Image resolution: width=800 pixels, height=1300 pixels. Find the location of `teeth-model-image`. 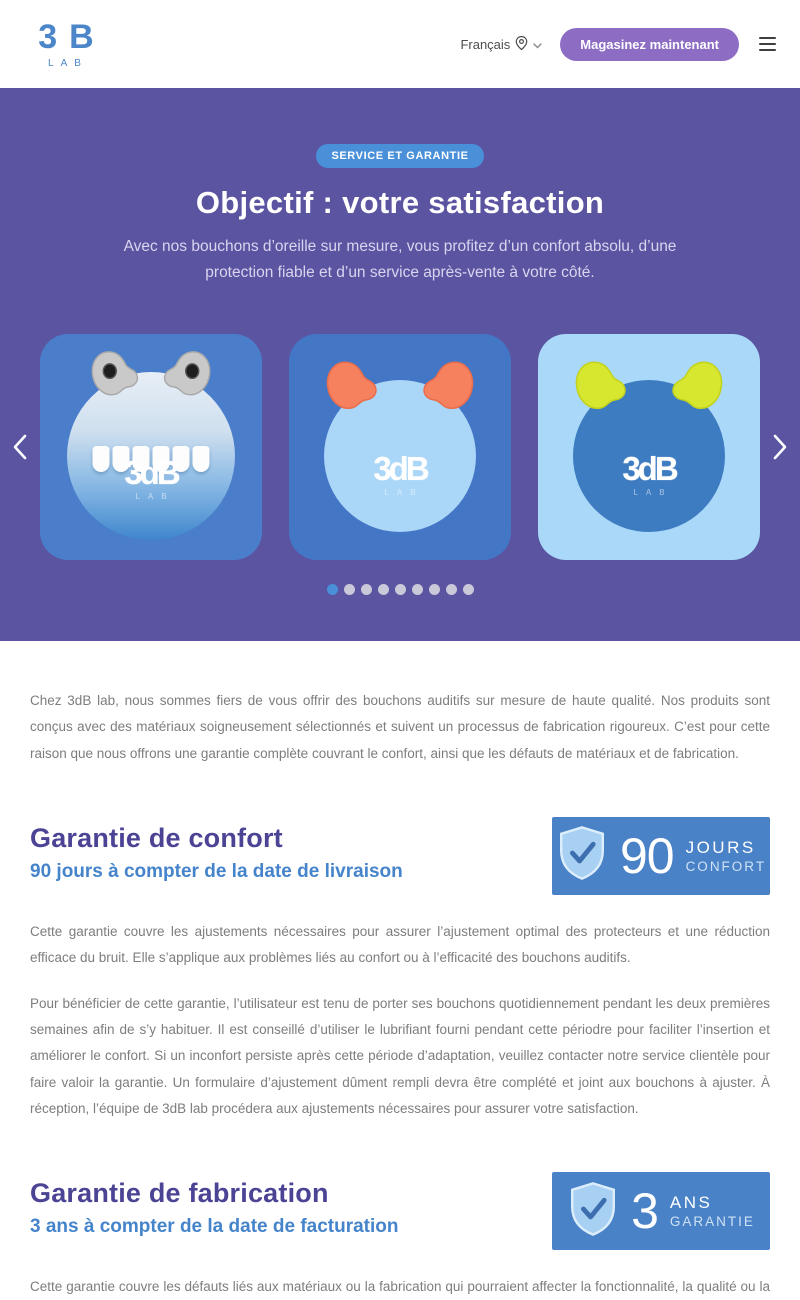

teeth-model-image is located at coordinates (151, 459).